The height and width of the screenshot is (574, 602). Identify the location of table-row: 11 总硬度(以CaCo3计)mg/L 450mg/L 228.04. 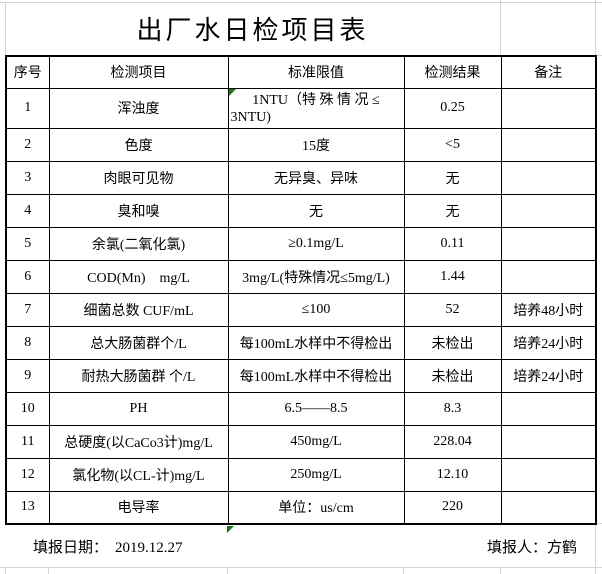
(301, 441).